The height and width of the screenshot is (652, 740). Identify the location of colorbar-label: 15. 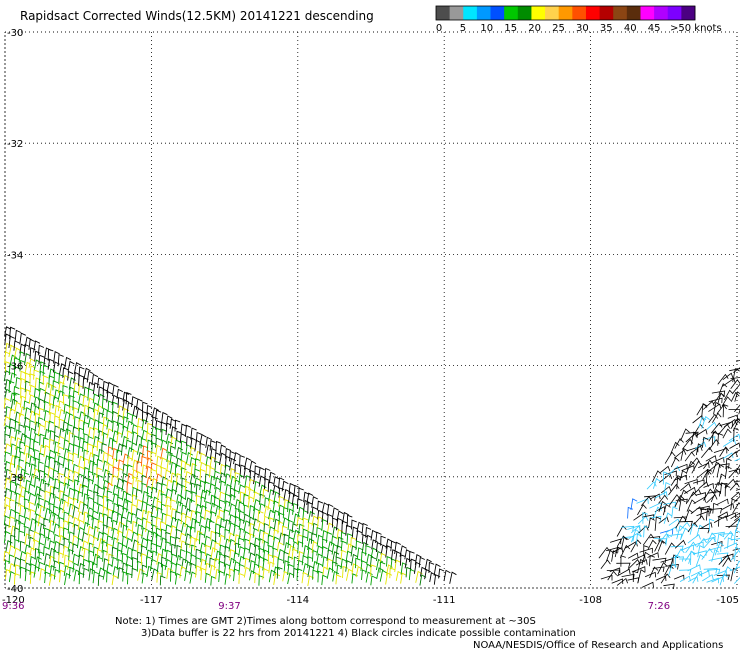
(510, 28).